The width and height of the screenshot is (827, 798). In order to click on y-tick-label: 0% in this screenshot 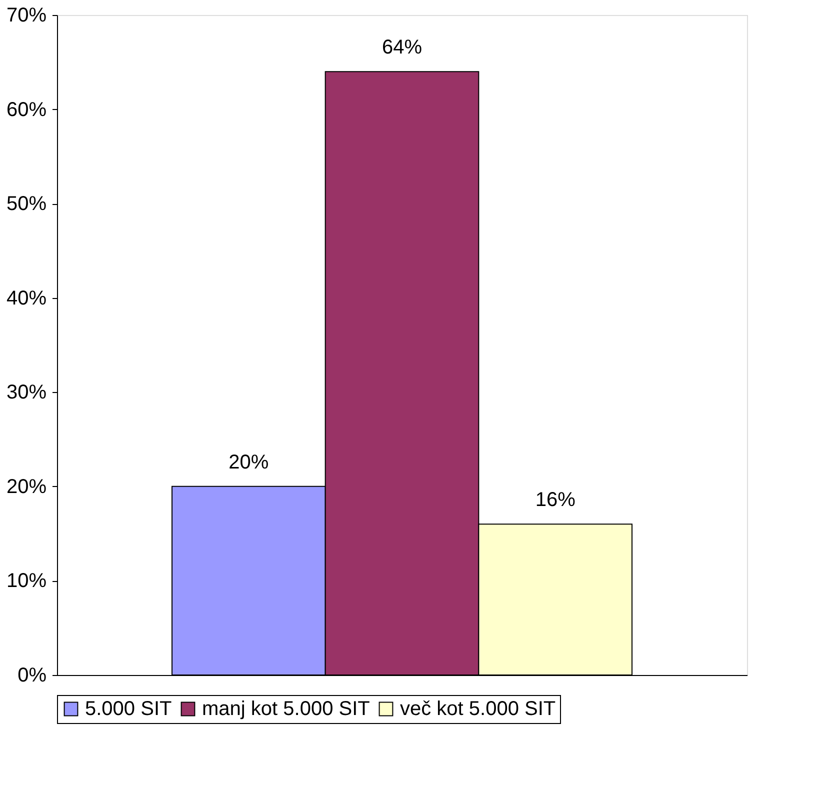, I will do `click(32, 675)`.